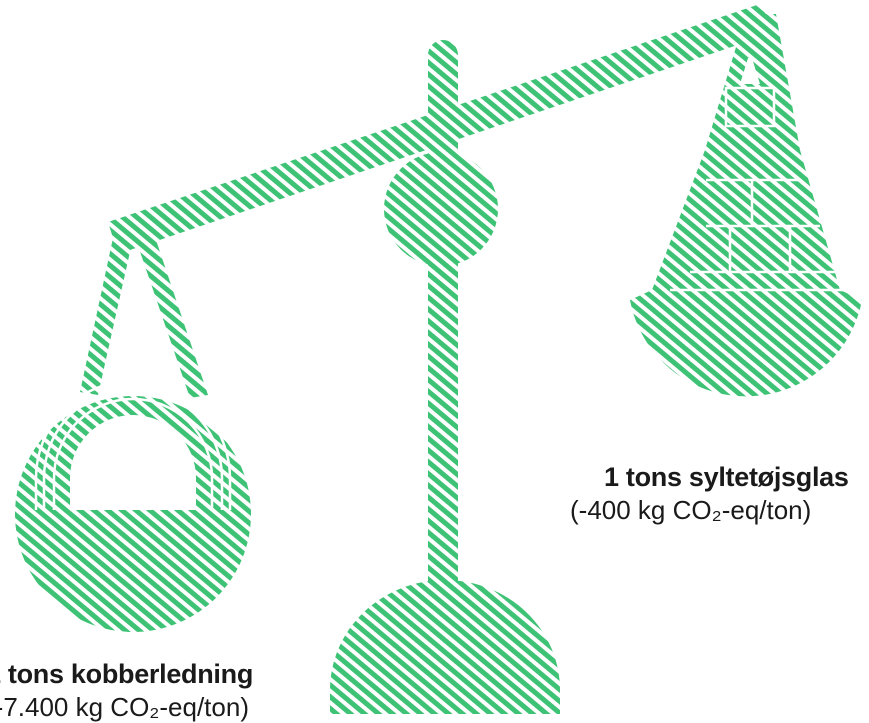  Describe the element at coordinates (746, 205) in the screenshot. I see `jam-jar-stack` at that location.